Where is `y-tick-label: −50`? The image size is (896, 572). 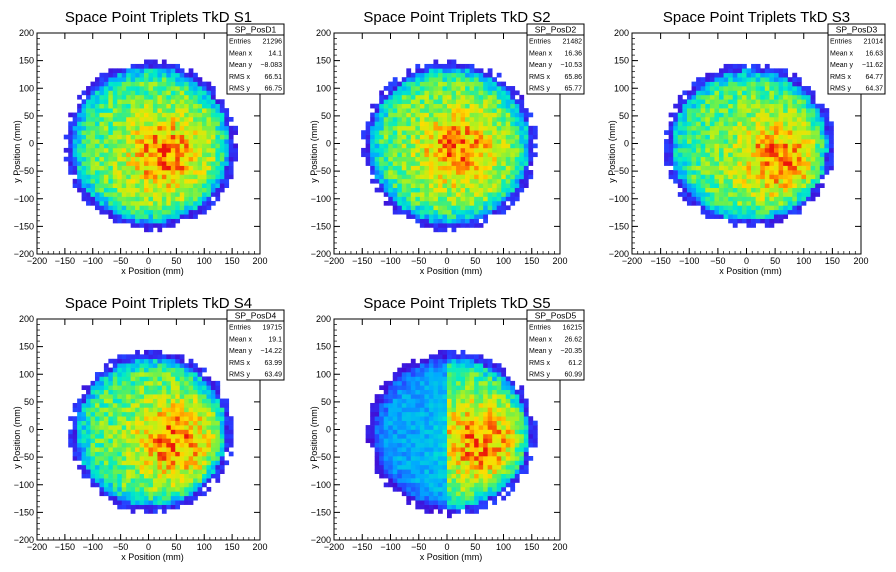
y-tick-label: −50 is located at coordinates (621, 171).